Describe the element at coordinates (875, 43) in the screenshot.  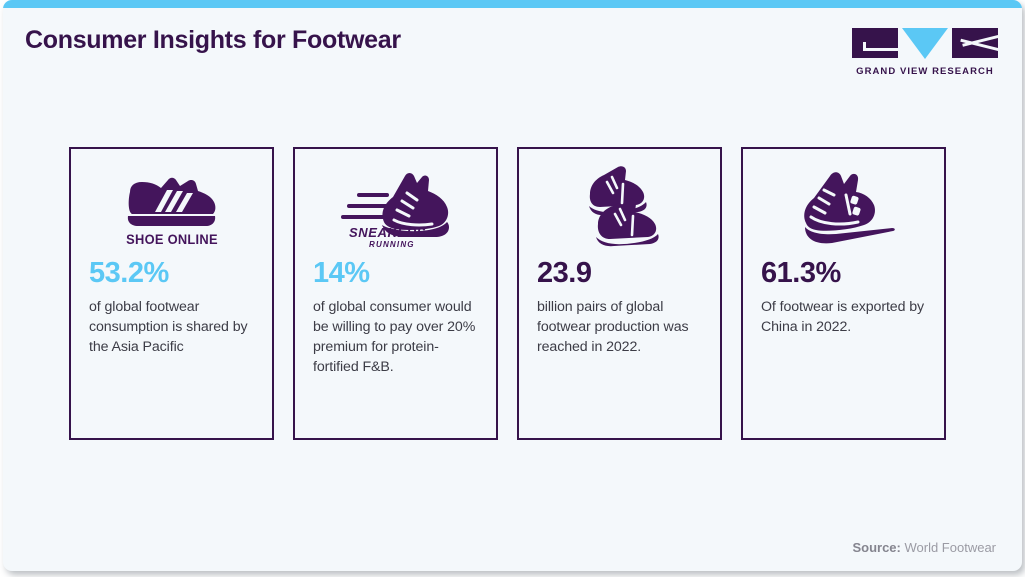
I see `logo-letter-g-icon` at that location.